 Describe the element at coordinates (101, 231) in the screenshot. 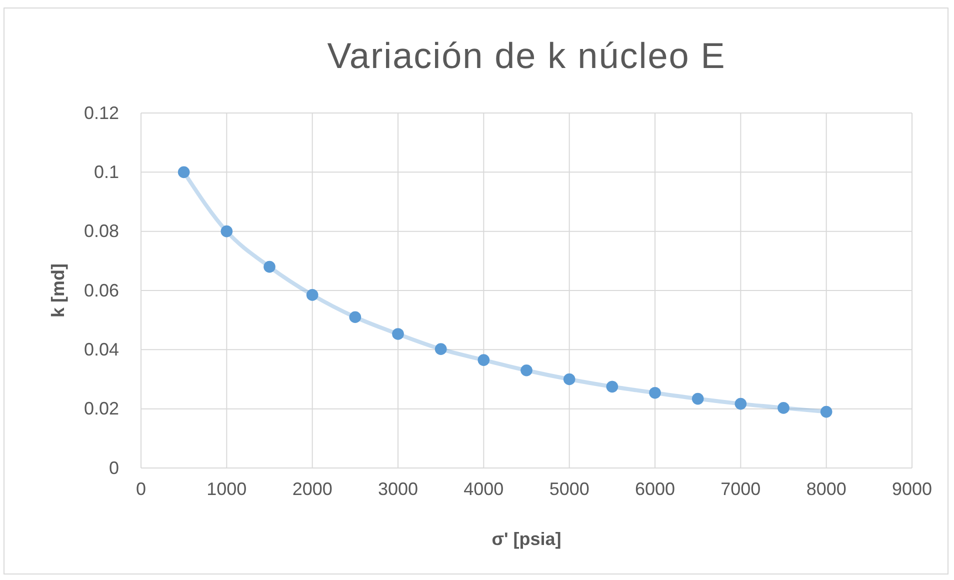

I see `y-tick-label: 0.08` at that location.